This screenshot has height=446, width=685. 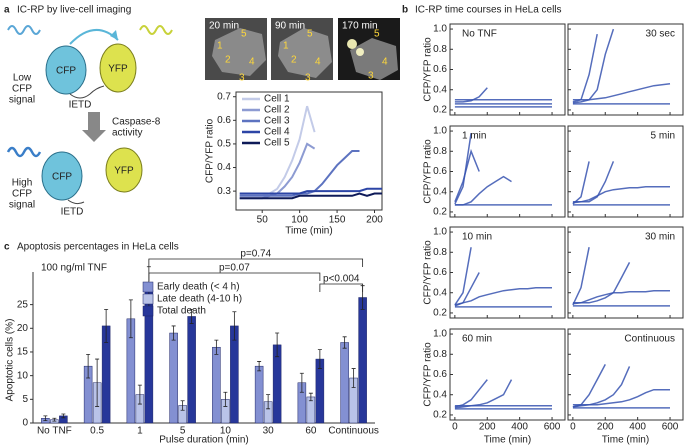 What do you see at coordinates (140, 431) in the screenshot?
I see `x-tick-label: 1` at bounding box center [140, 431].